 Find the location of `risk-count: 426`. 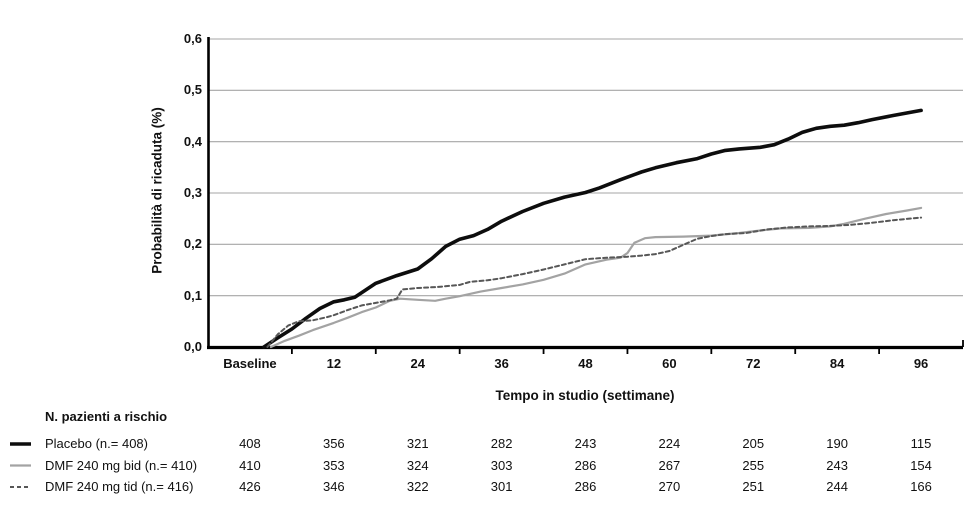

risk-count: 426 is located at coordinates (250, 486).